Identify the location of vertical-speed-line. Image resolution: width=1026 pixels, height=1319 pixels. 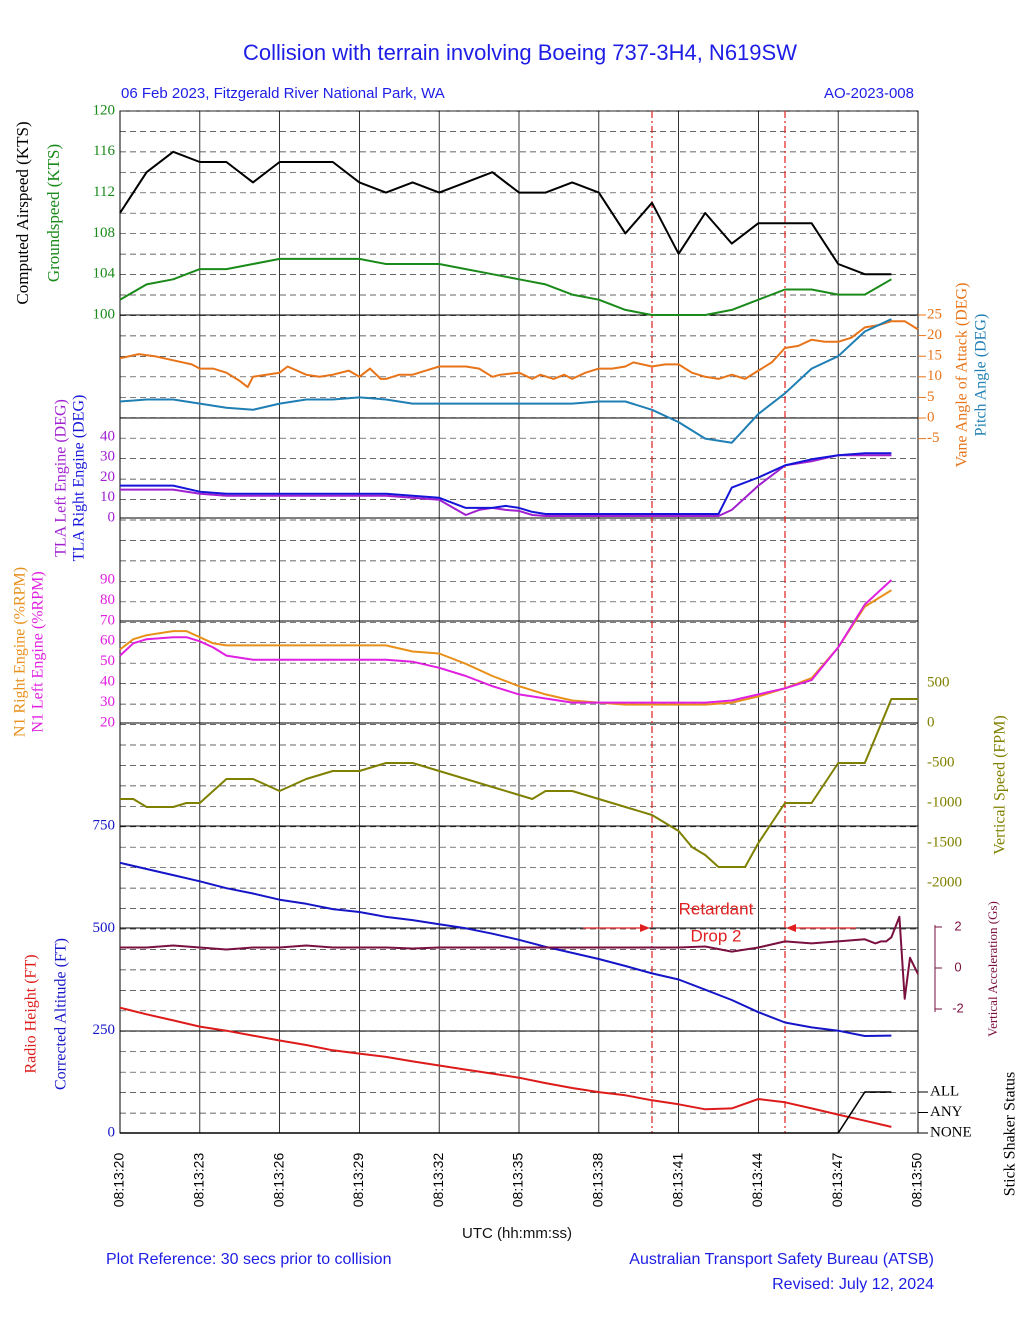
(519, 783).